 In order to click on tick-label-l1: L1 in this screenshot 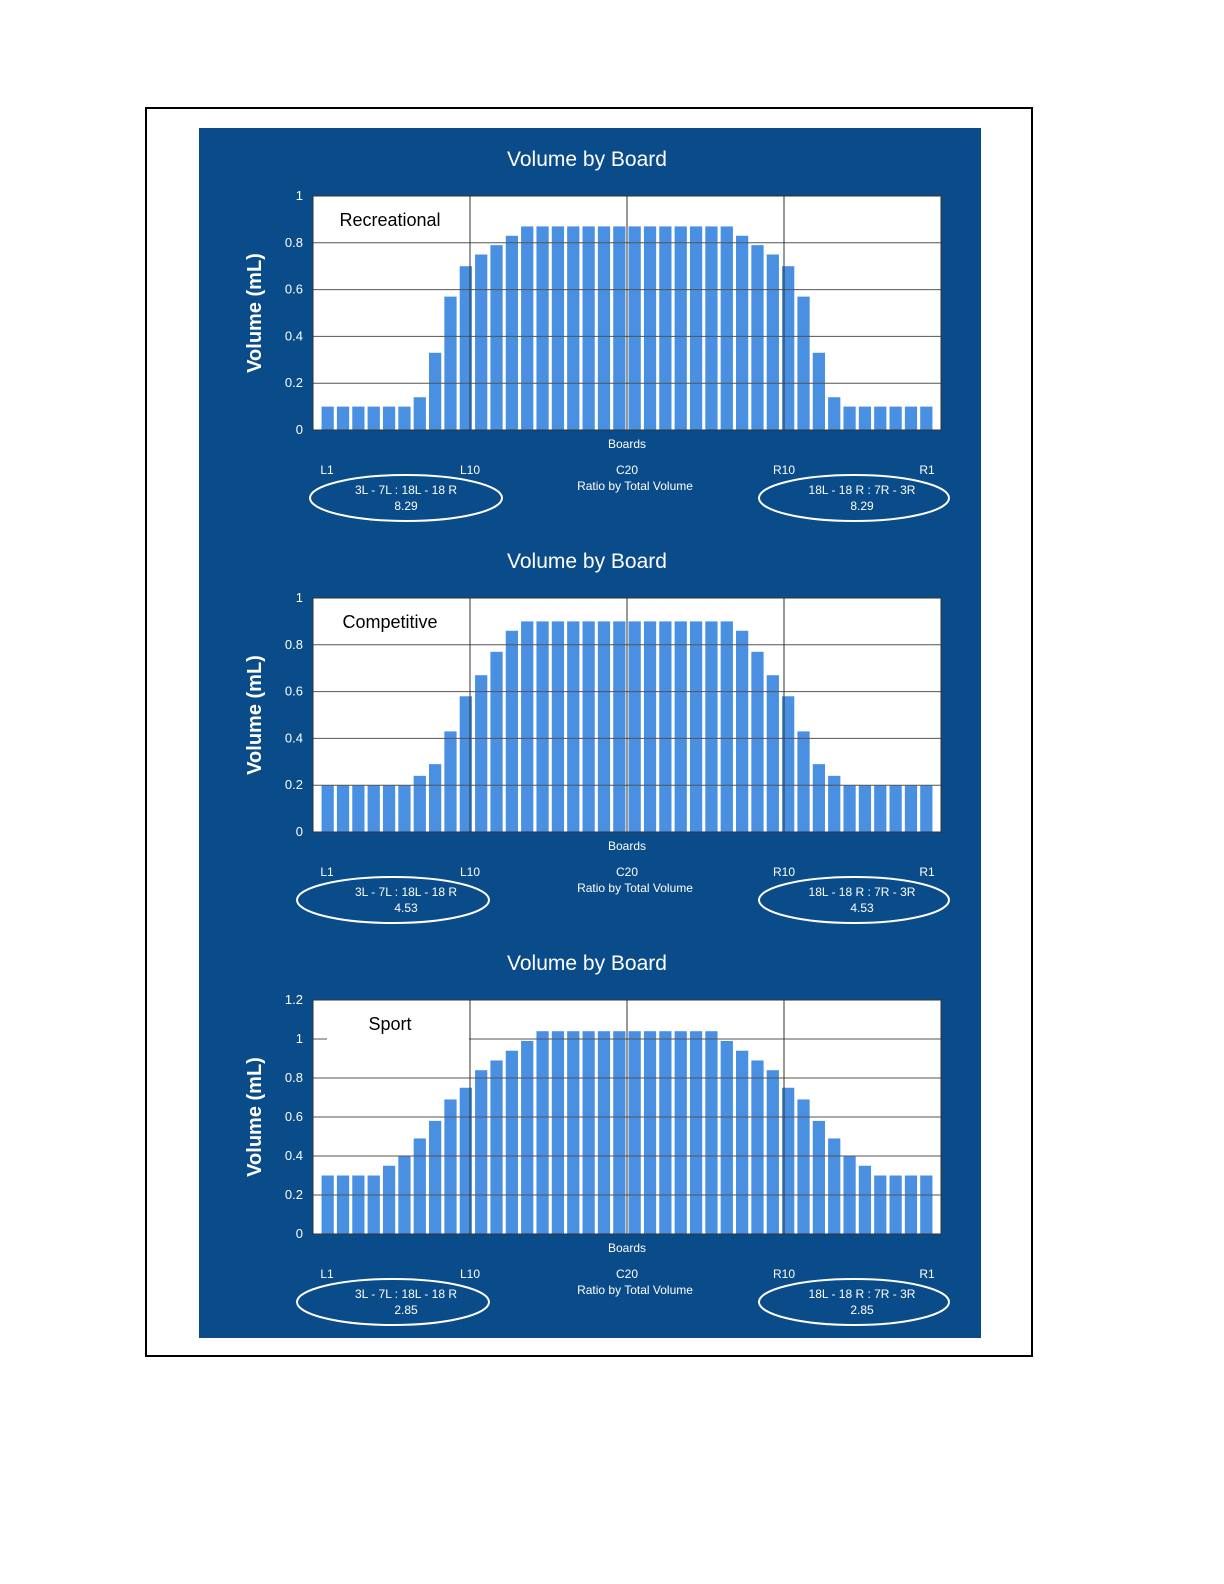, I will do `click(327, 1274)`.